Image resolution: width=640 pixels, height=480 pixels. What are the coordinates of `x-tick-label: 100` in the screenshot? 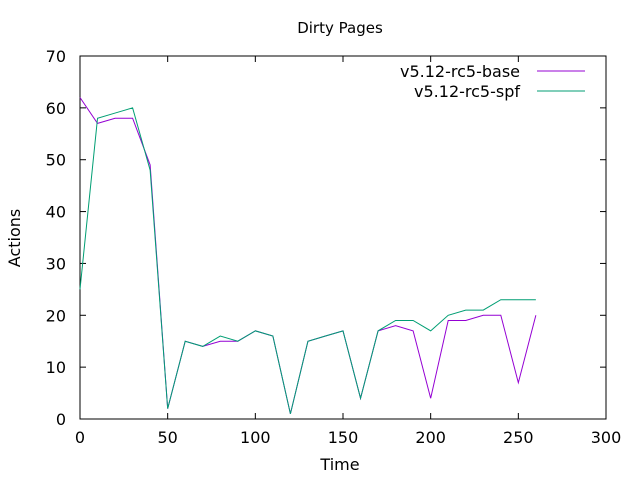 It's located at (255, 437).